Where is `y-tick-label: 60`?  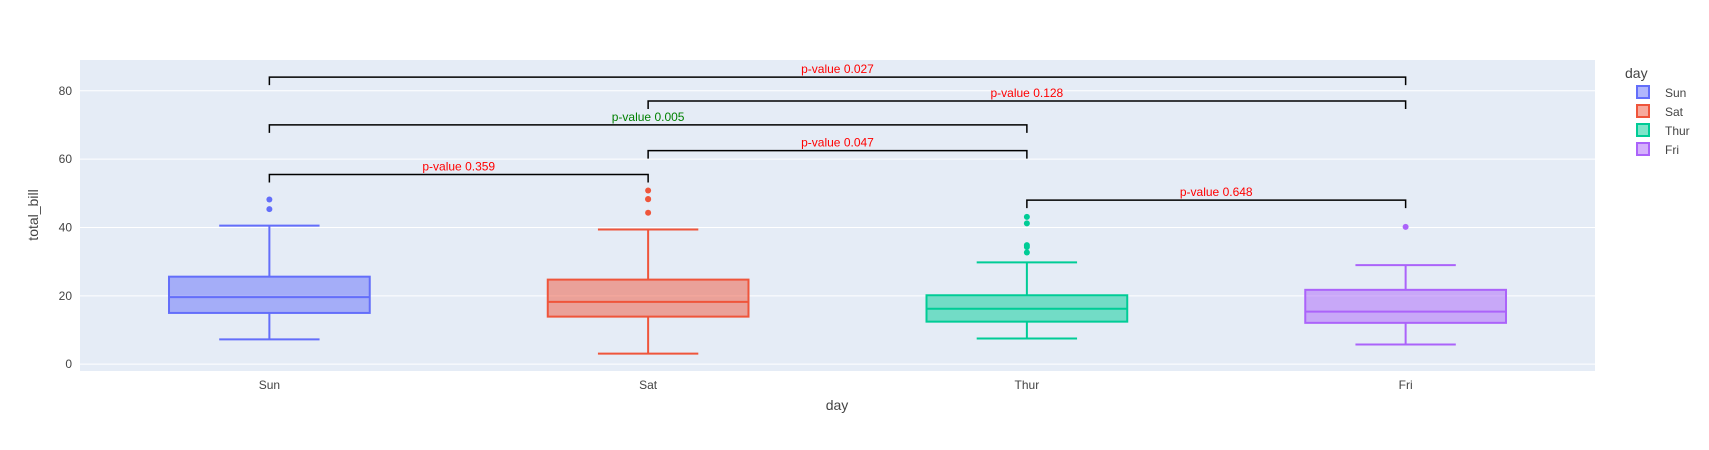
y-tick-label: 60 is located at coordinates (66, 159).